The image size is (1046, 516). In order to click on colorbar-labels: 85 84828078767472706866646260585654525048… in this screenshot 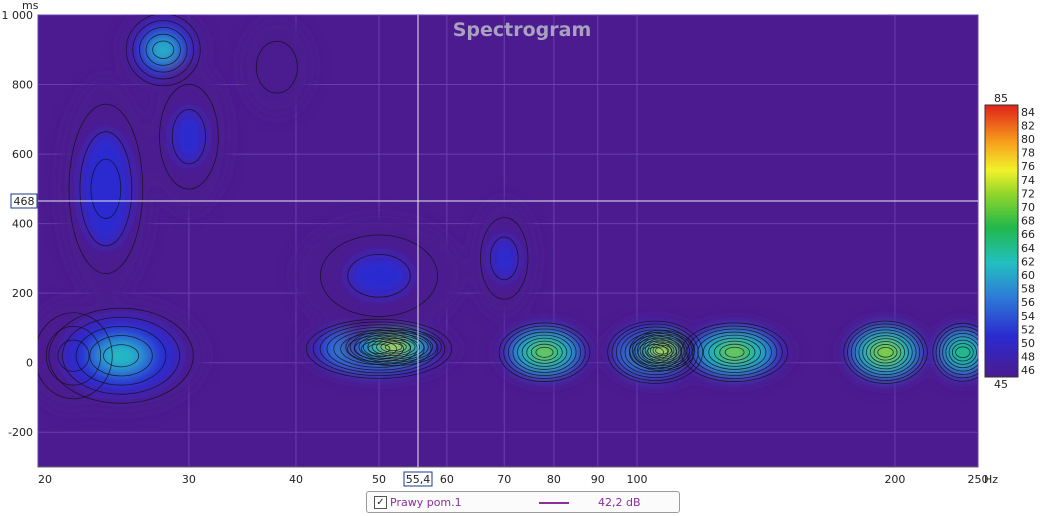, I will do `click(1014, 241)`.